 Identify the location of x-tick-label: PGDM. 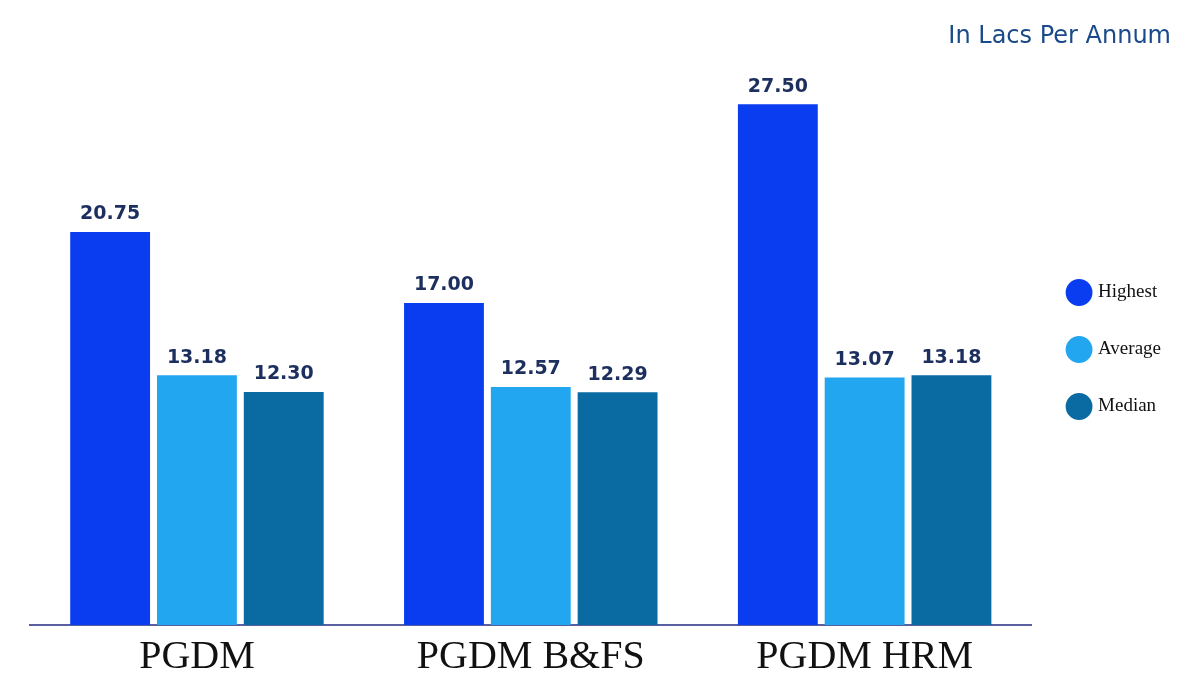
(197, 654).